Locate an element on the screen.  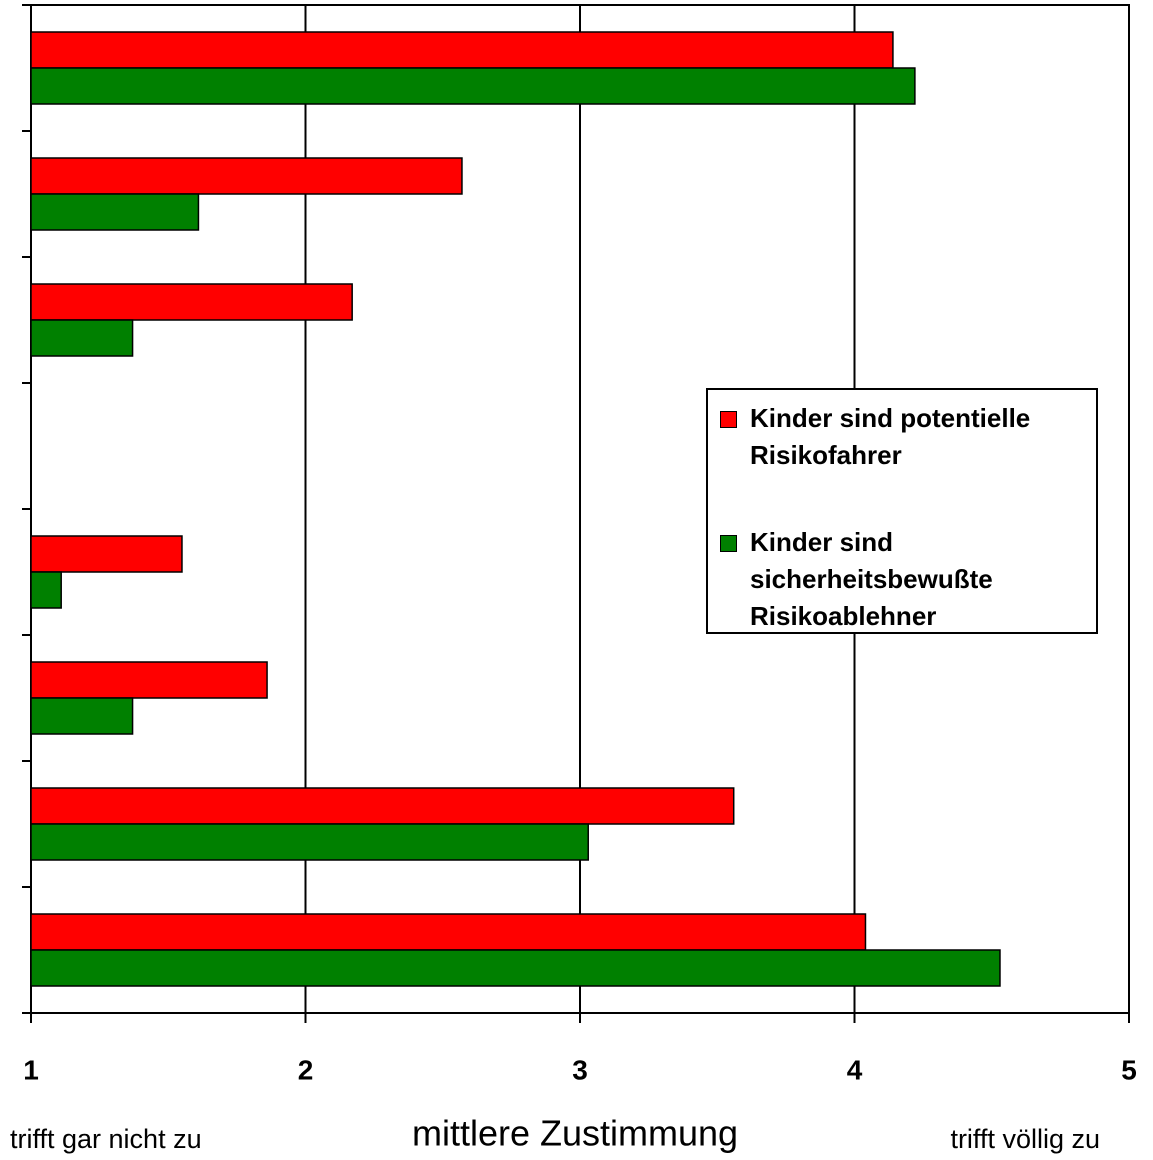
x-tick-label: 3 is located at coordinates (580, 1069).